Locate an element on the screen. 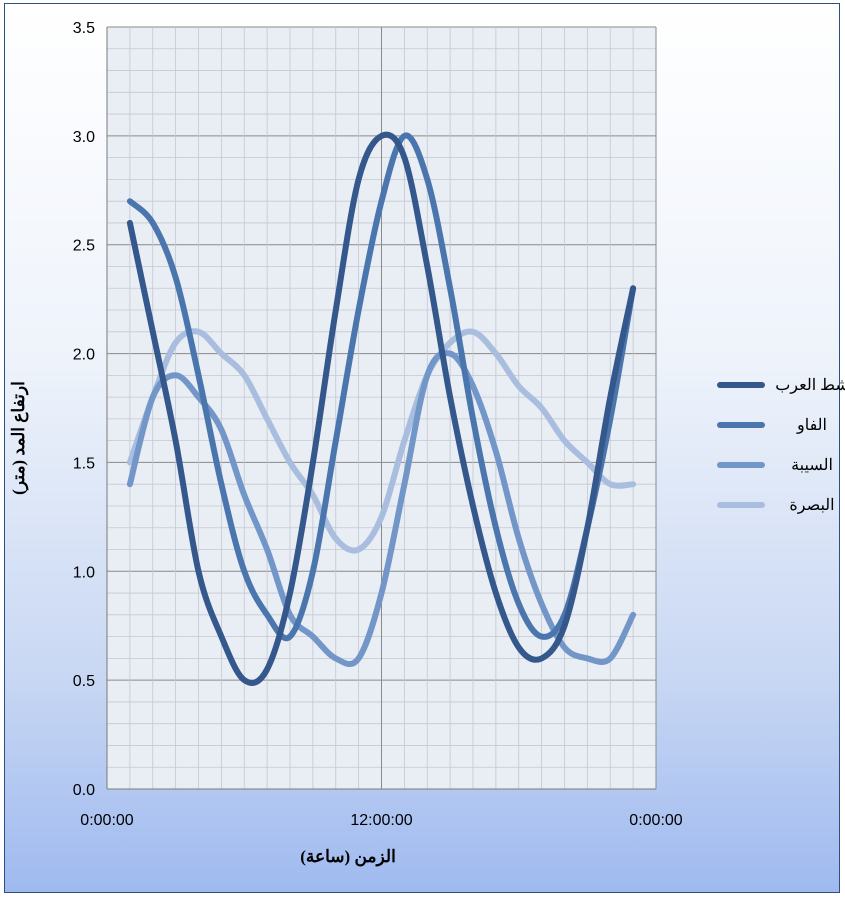  legend-label-1: شط العرب is located at coordinates (810, 385).